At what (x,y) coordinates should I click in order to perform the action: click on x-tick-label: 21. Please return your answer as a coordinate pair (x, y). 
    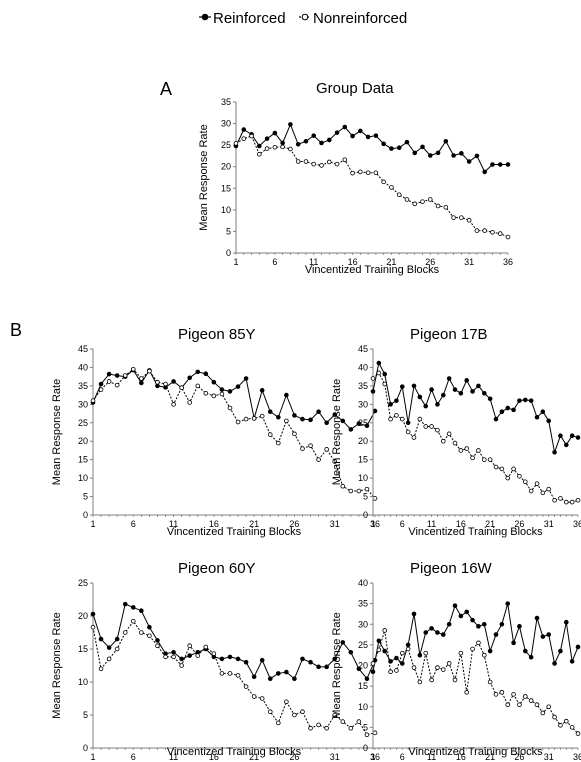
    Looking at the image, I should click on (254, 524).